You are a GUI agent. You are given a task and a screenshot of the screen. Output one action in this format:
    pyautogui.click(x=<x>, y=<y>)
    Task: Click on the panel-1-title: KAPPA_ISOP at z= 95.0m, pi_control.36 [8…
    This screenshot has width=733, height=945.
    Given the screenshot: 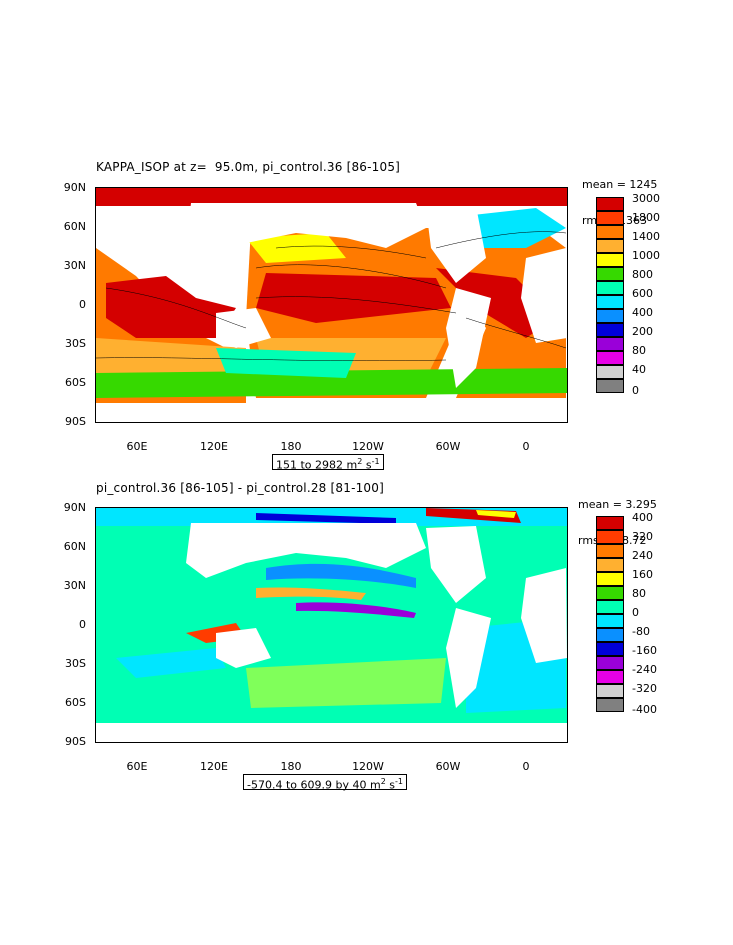 What is the action you would take?
    pyautogui.click(x=248, y=167)
    